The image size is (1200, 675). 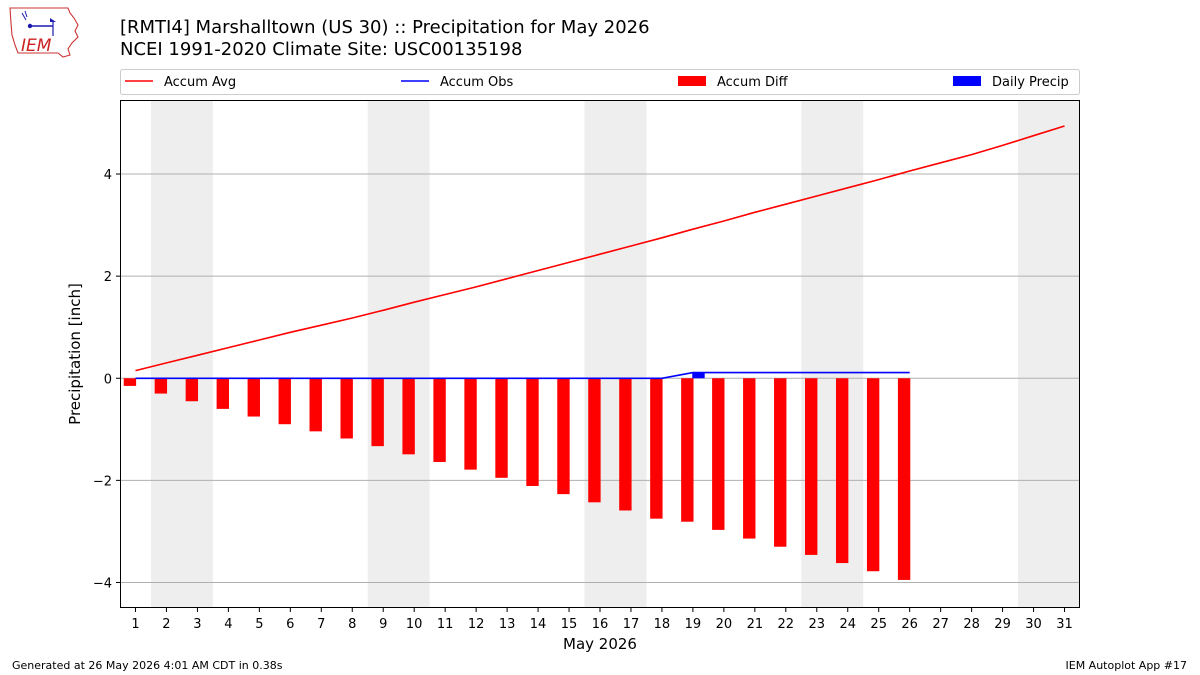 I want to click on legend-label: Accum Diff, so click(x=753, y=82).